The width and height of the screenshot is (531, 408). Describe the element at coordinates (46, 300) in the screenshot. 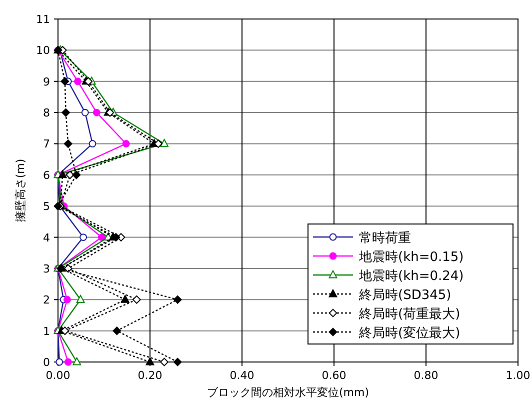

I see `y-tick-label: 2` at that location.